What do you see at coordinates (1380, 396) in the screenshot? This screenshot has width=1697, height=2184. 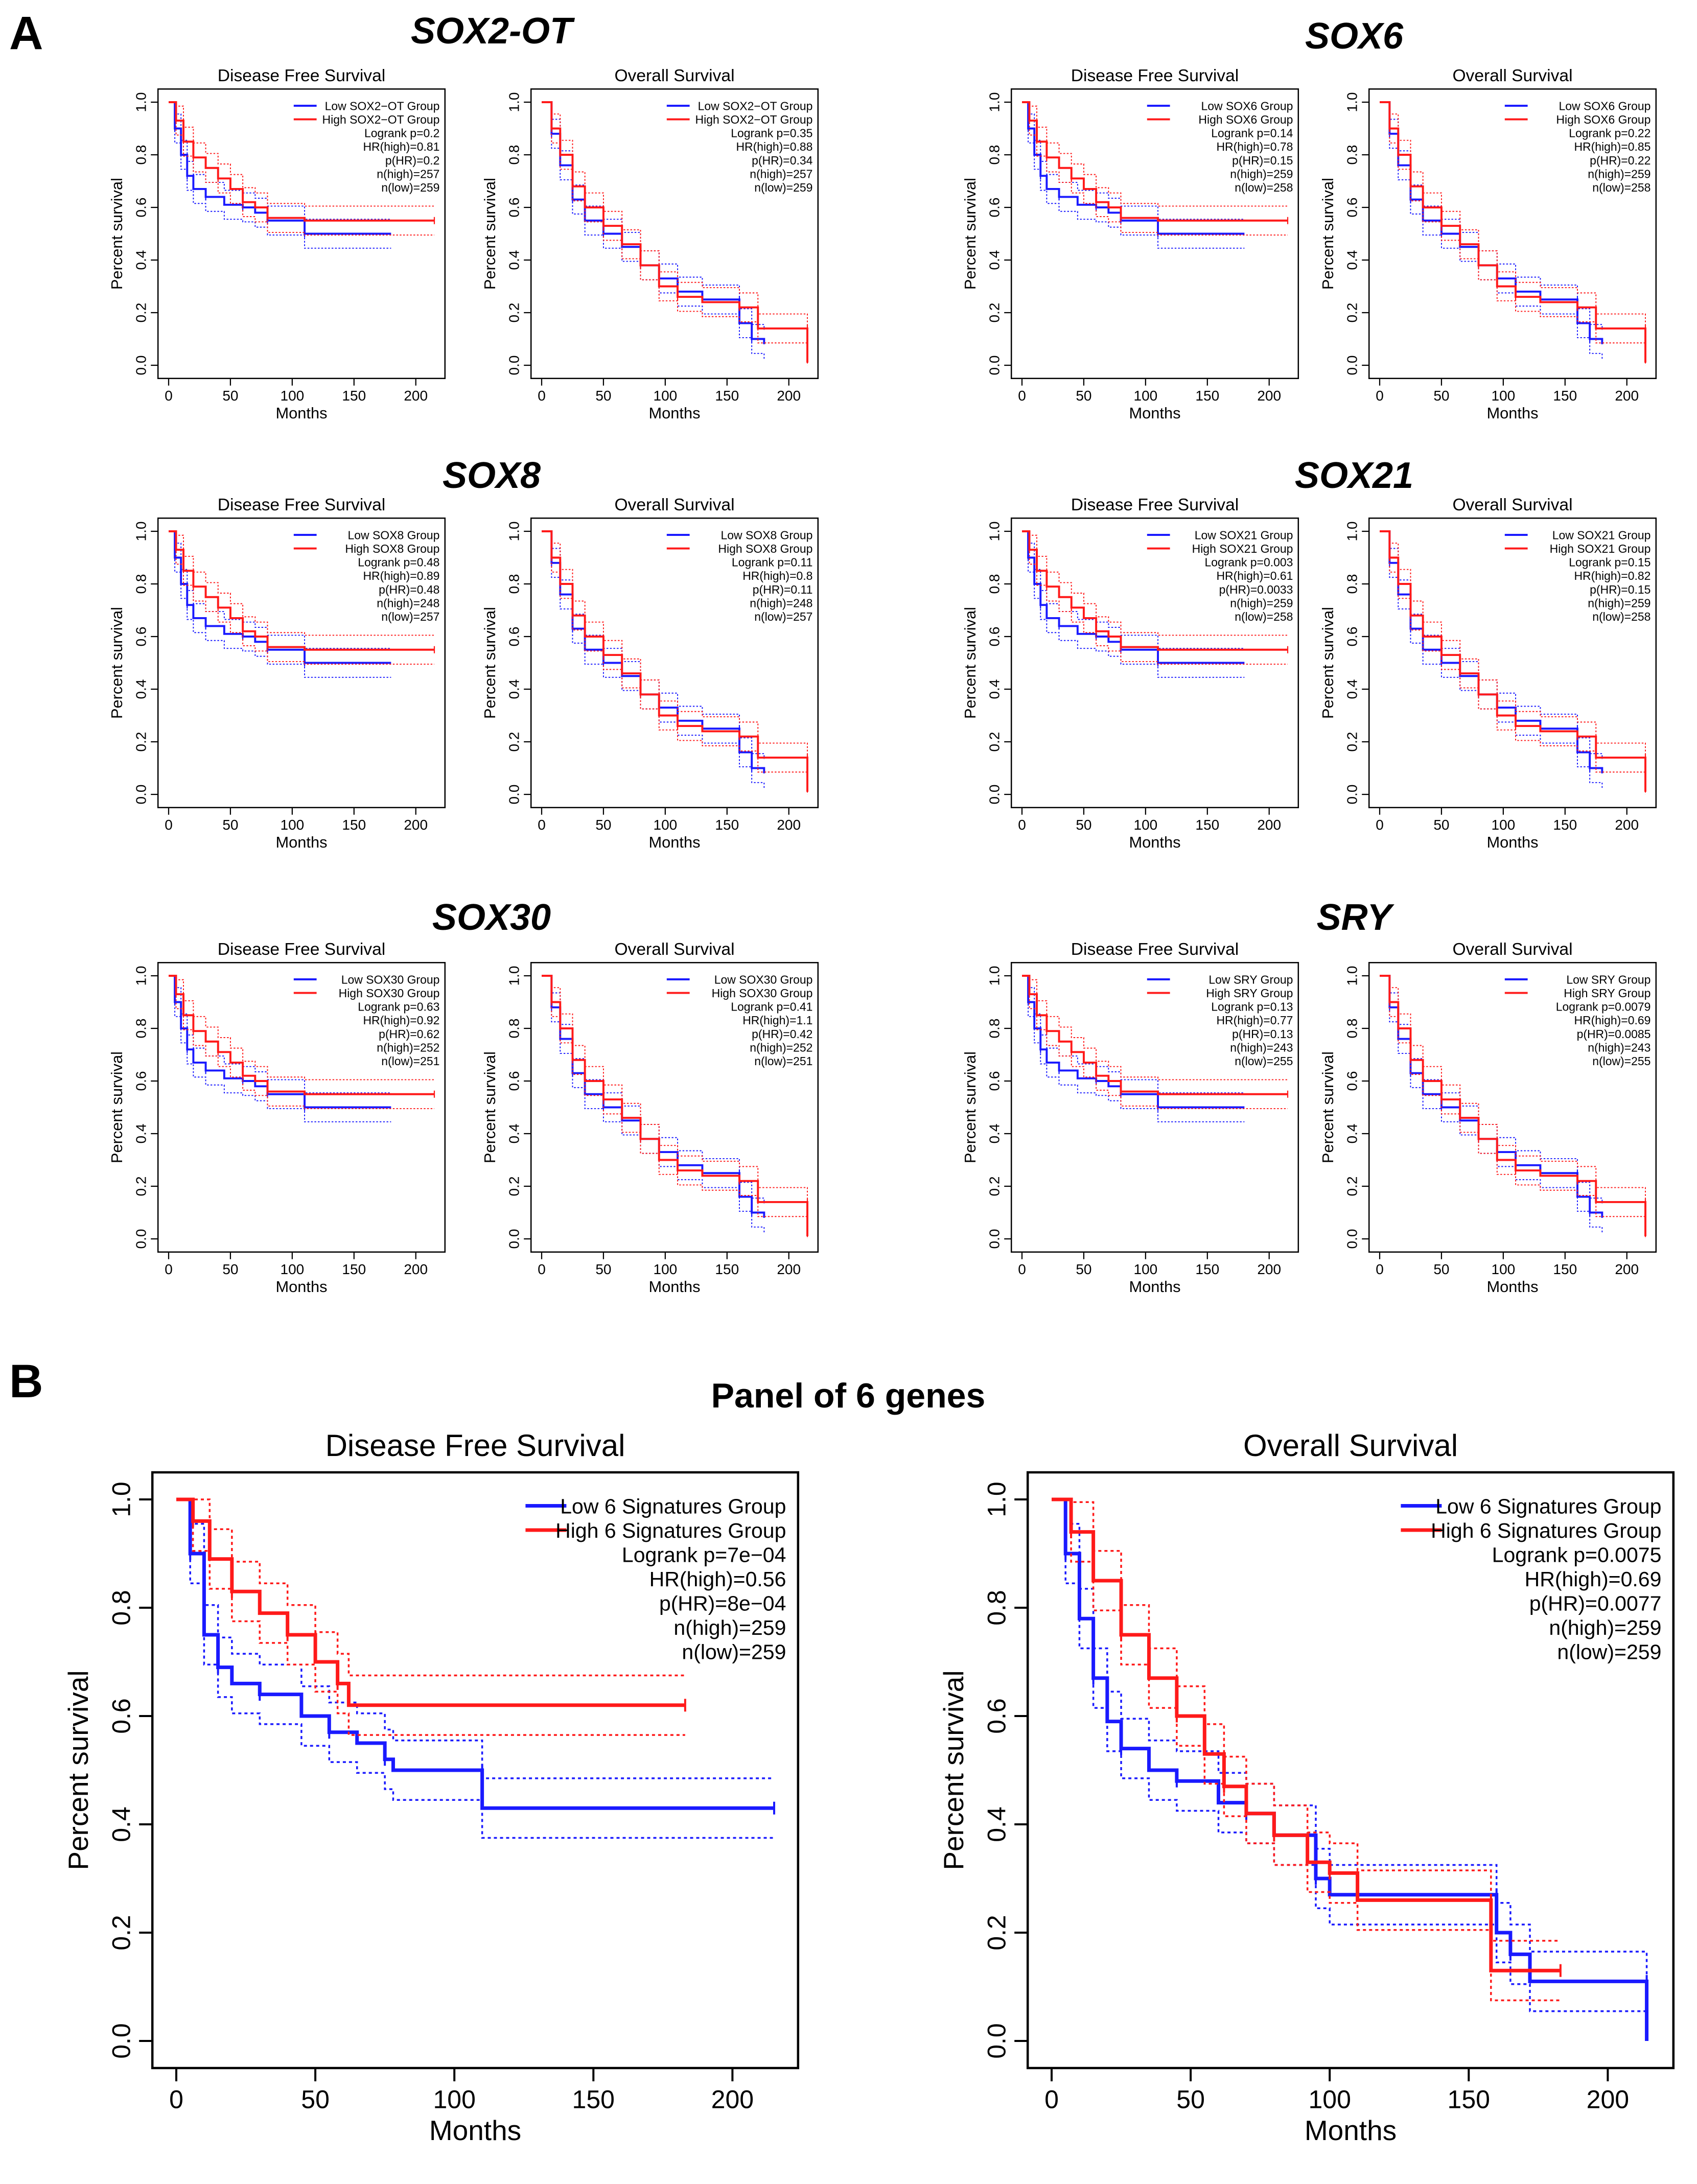 I see `gene-1-os-x-tick-label: 0` at bounding box center [1380, 396].